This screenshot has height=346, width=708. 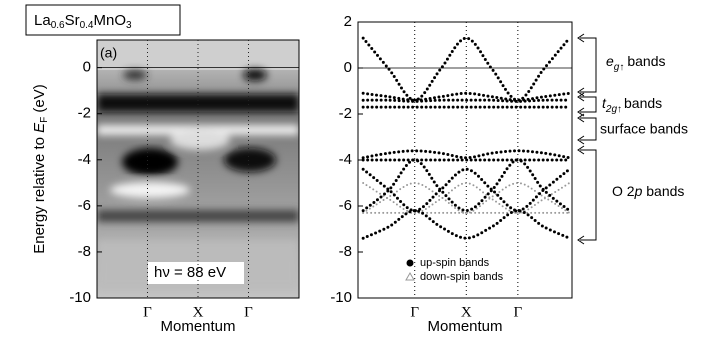 I want to click on label-part: Energy relative to, so click(x=39, y=193).